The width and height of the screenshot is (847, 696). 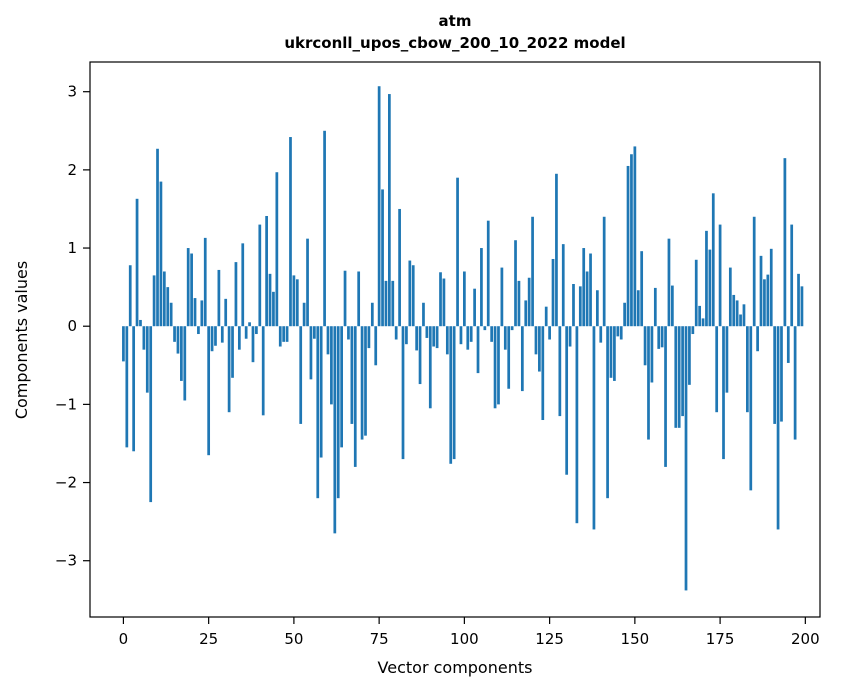 I want to click on y-axis-label: Components values, so click(x=21, y=340).